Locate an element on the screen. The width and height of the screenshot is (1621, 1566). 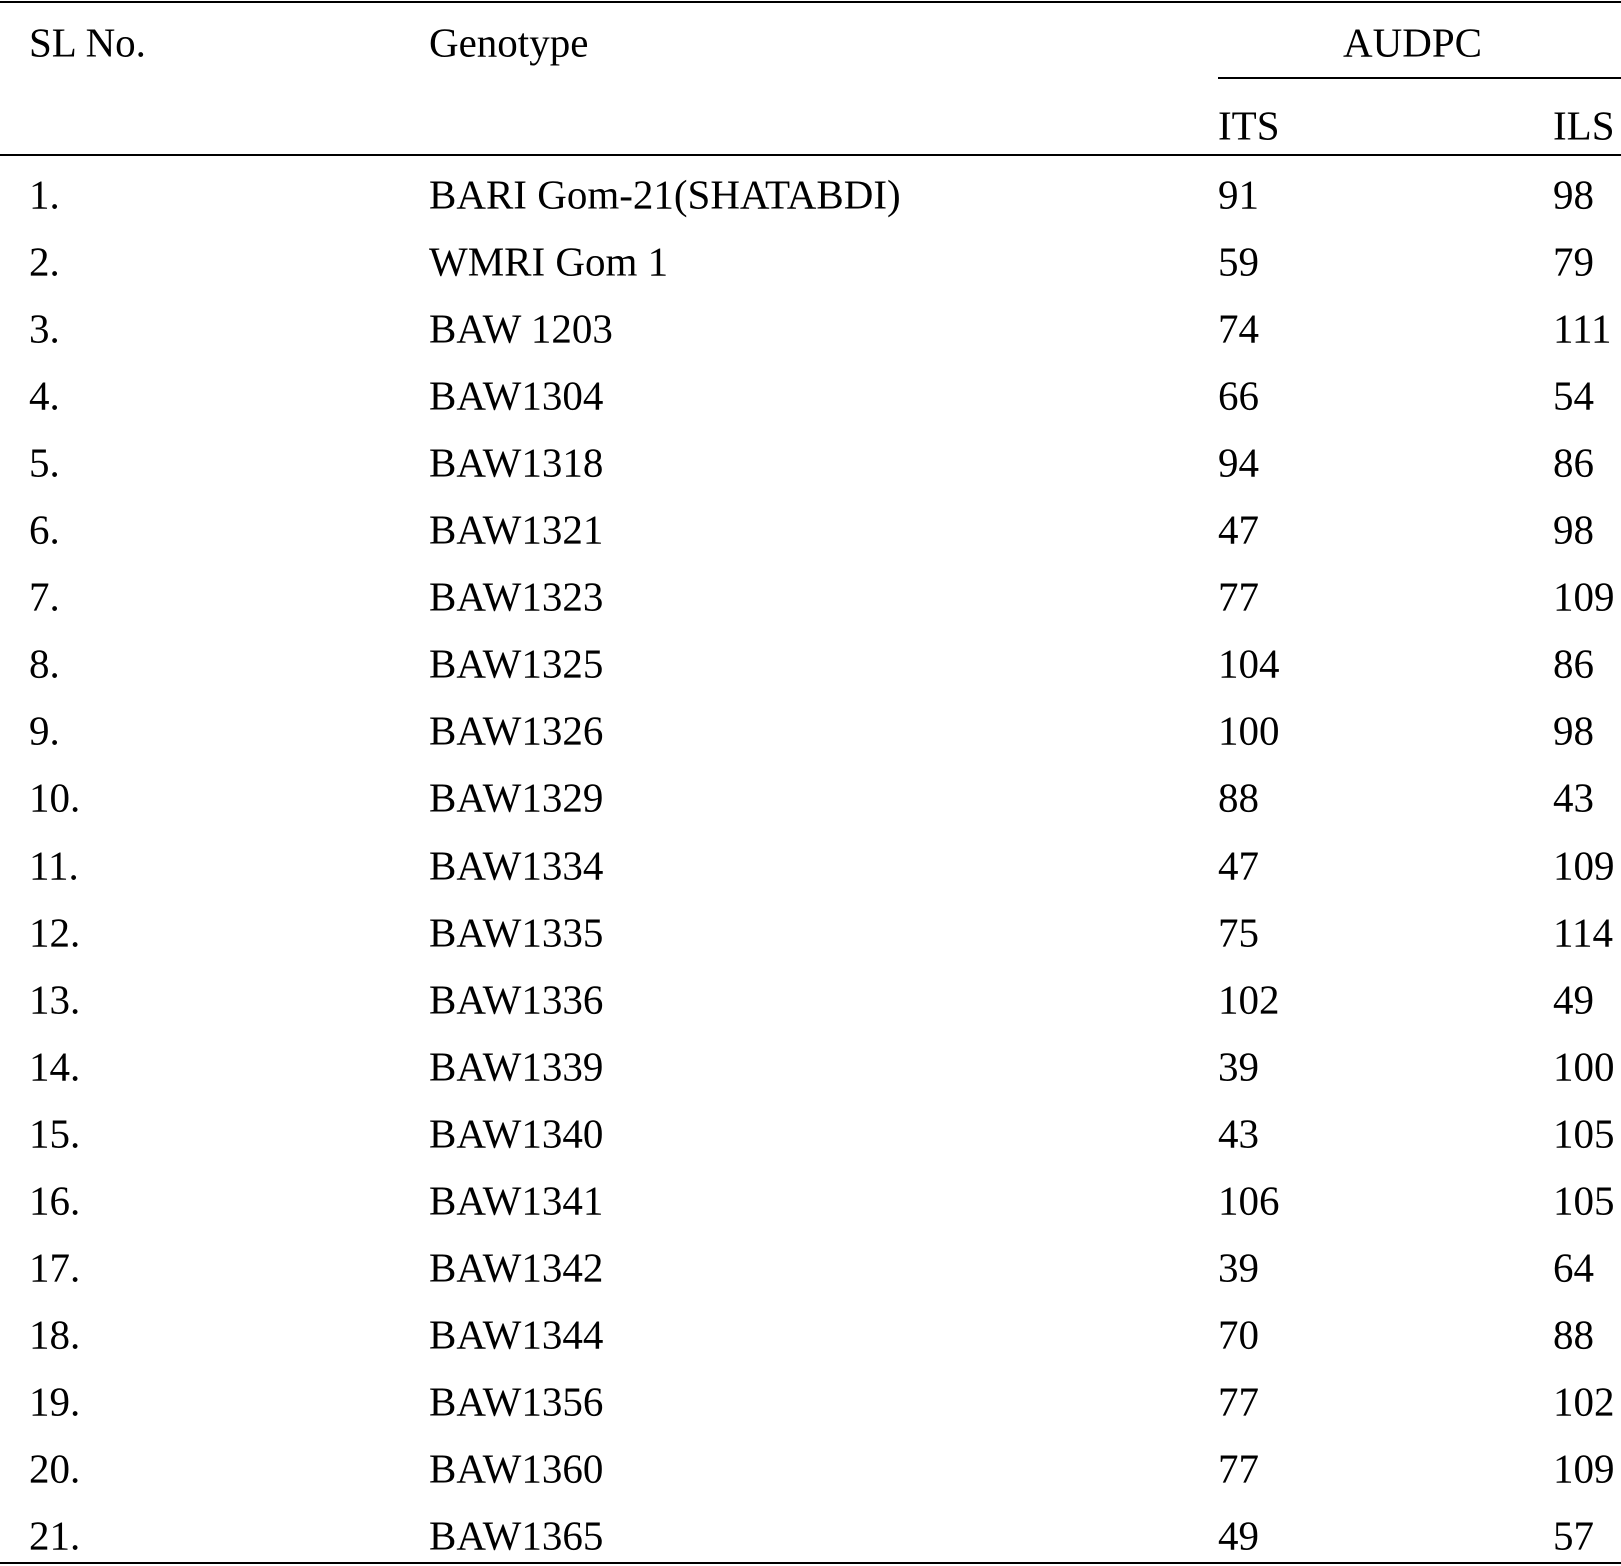
ils-value: 57 is located at coordinates (1573, 1535).